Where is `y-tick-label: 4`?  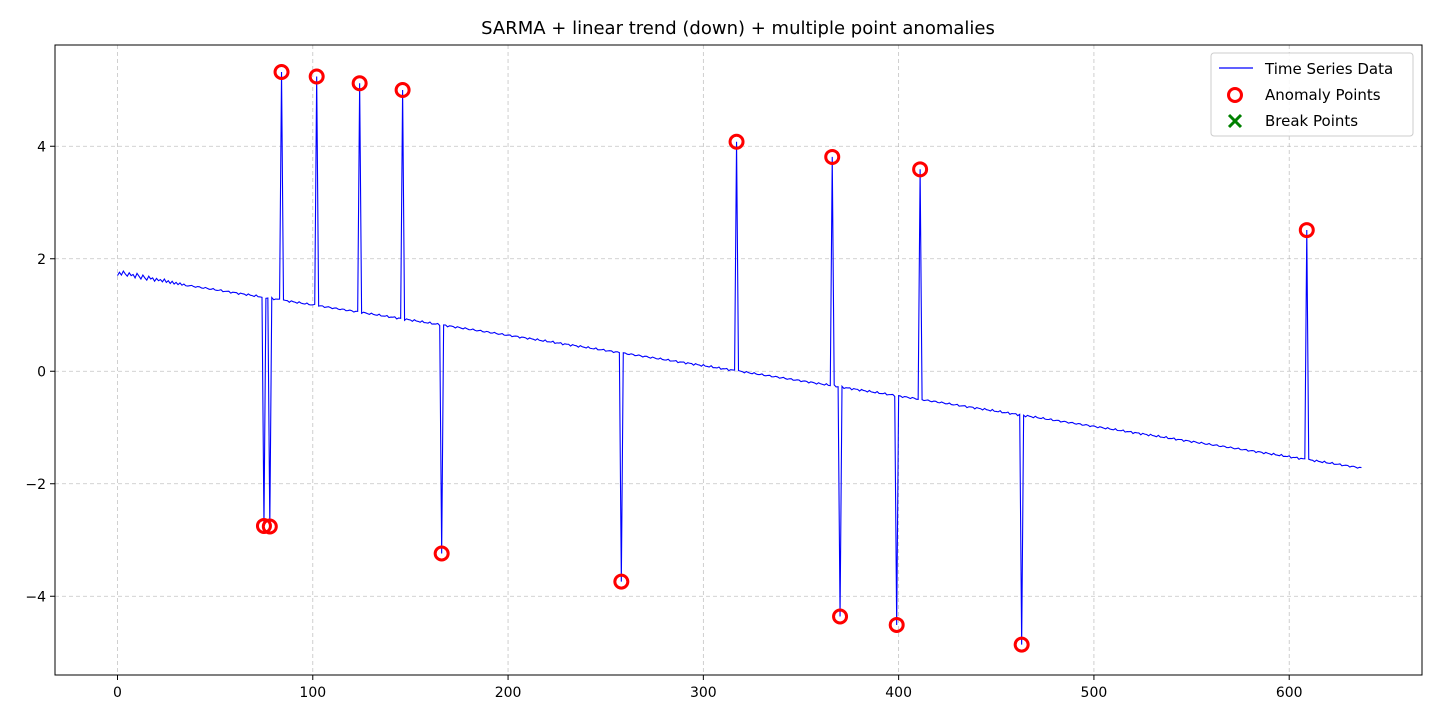 y-tick-label: 4 is located at coordinates (41, 147).